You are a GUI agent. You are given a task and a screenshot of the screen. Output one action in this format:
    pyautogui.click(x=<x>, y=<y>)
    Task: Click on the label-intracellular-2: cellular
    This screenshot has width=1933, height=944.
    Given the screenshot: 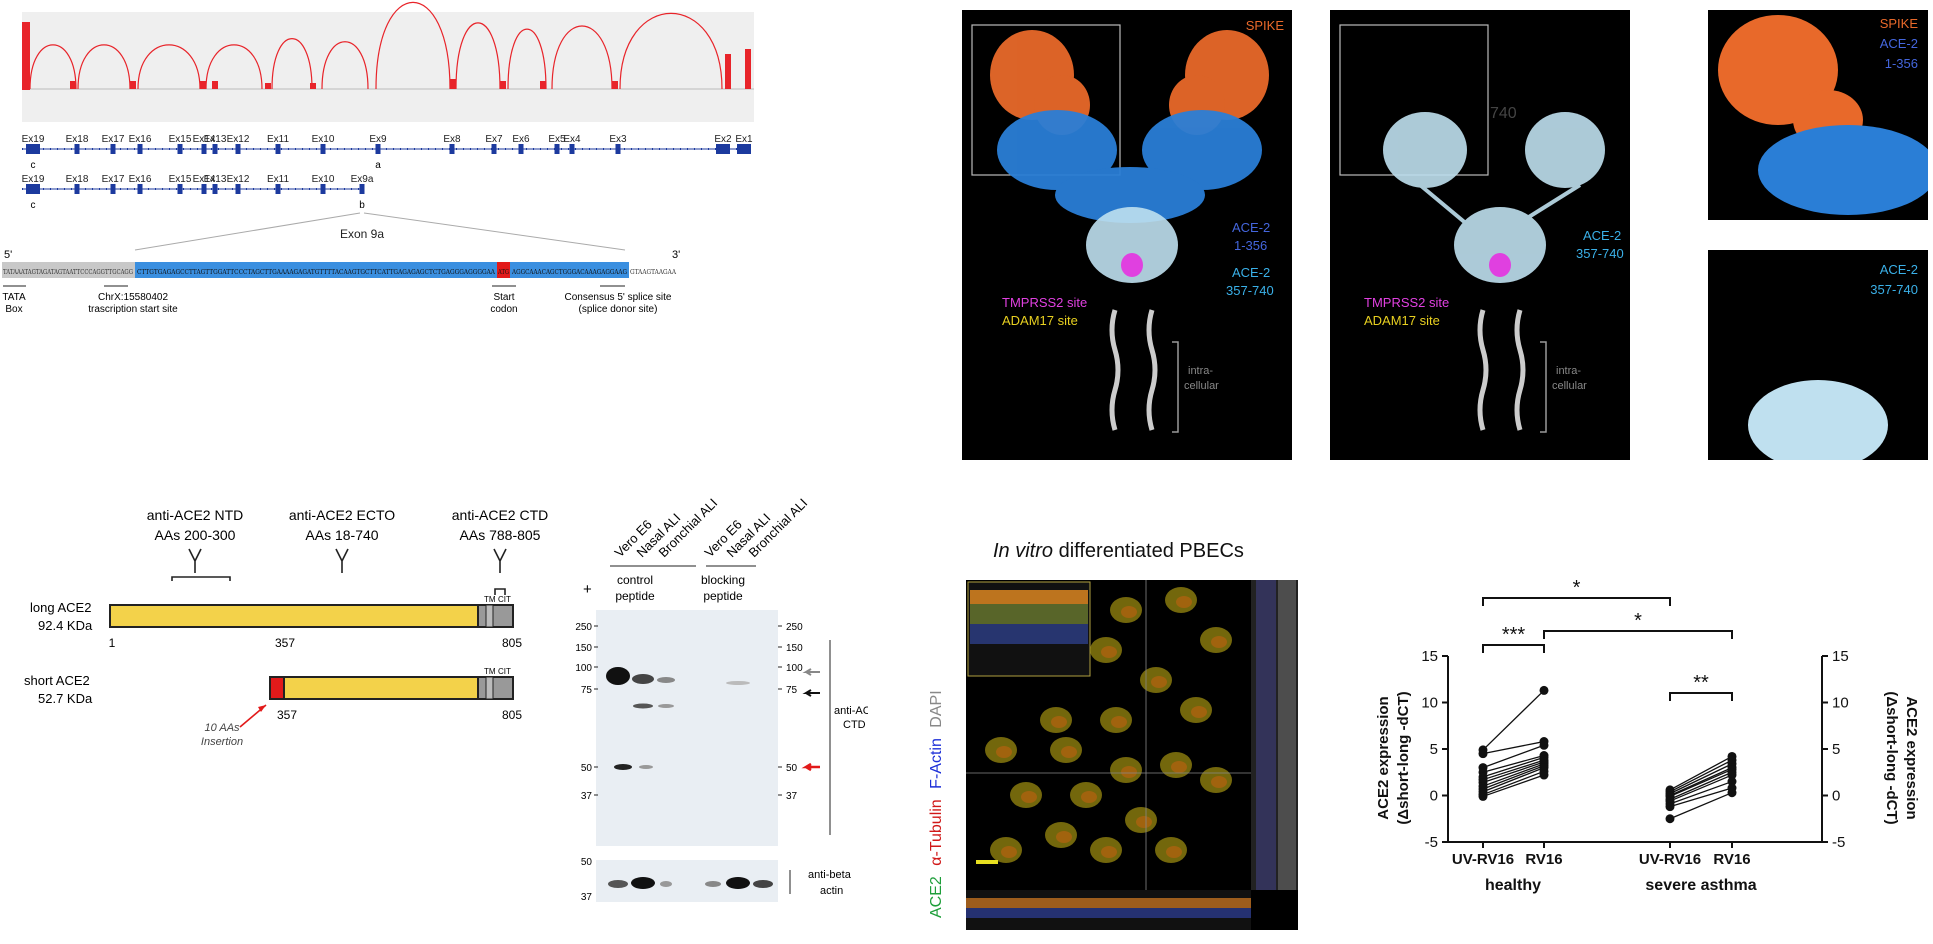 What is the action you would take?
    pyautogui.click(x=1201, y=386)
    